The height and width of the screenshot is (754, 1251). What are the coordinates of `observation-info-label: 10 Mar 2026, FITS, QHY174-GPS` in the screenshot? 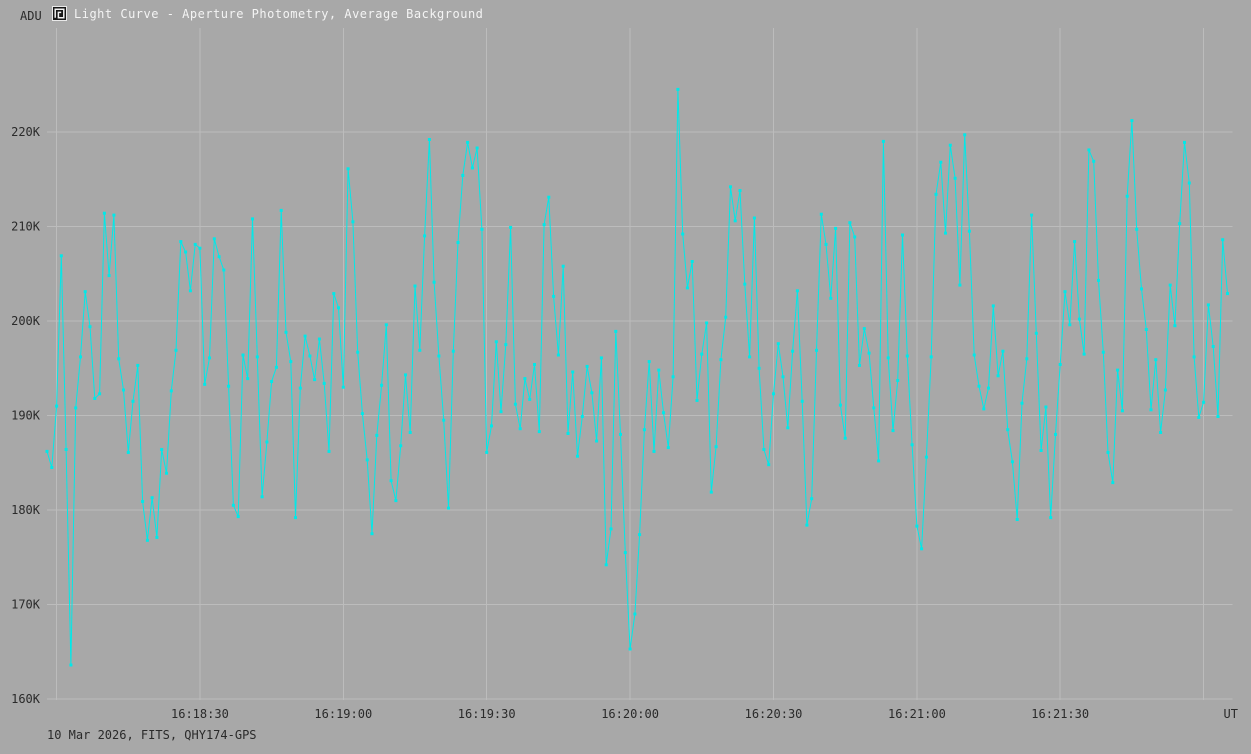 It's located at (152, 735).